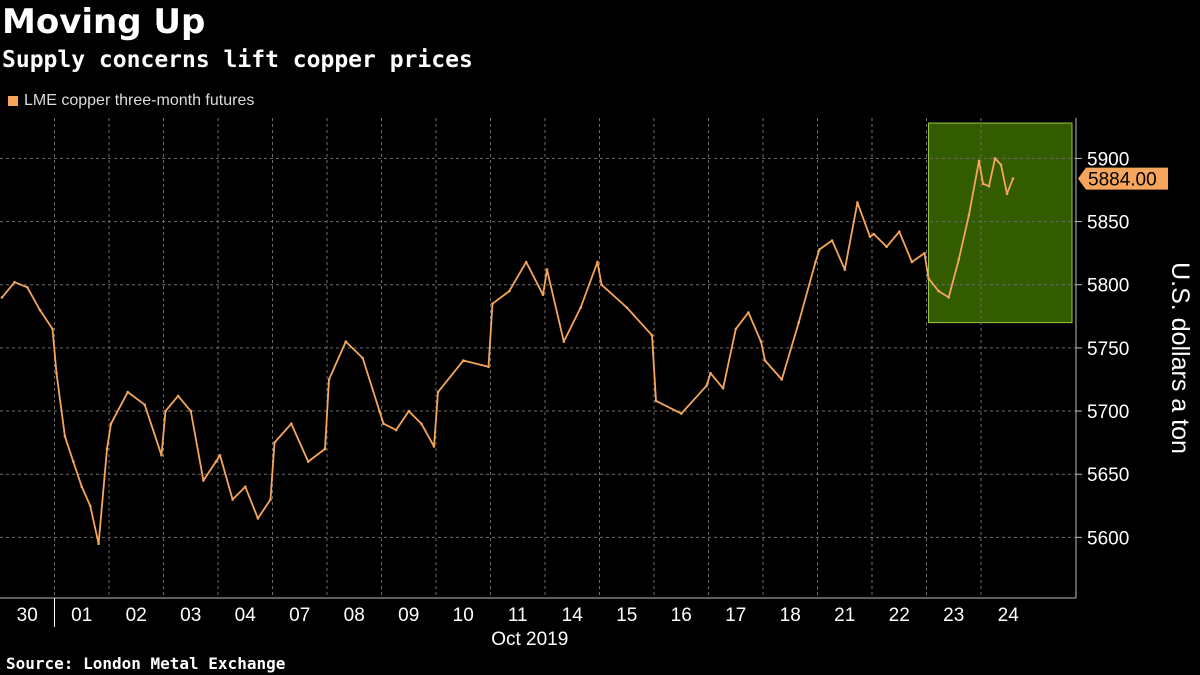  Describe the element at coordinates (1108, 538) in the screenshot. I see `y-tick-label: 5600` at that location.